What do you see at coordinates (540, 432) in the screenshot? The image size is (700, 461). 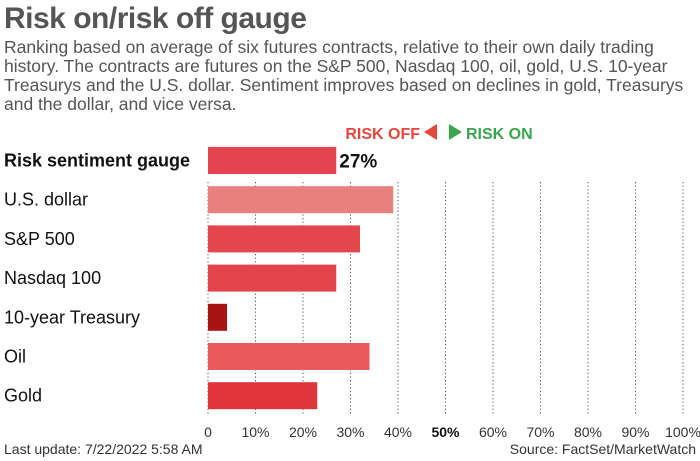 I see `x-tick-label: 70%` at bounding box center [540, 432].